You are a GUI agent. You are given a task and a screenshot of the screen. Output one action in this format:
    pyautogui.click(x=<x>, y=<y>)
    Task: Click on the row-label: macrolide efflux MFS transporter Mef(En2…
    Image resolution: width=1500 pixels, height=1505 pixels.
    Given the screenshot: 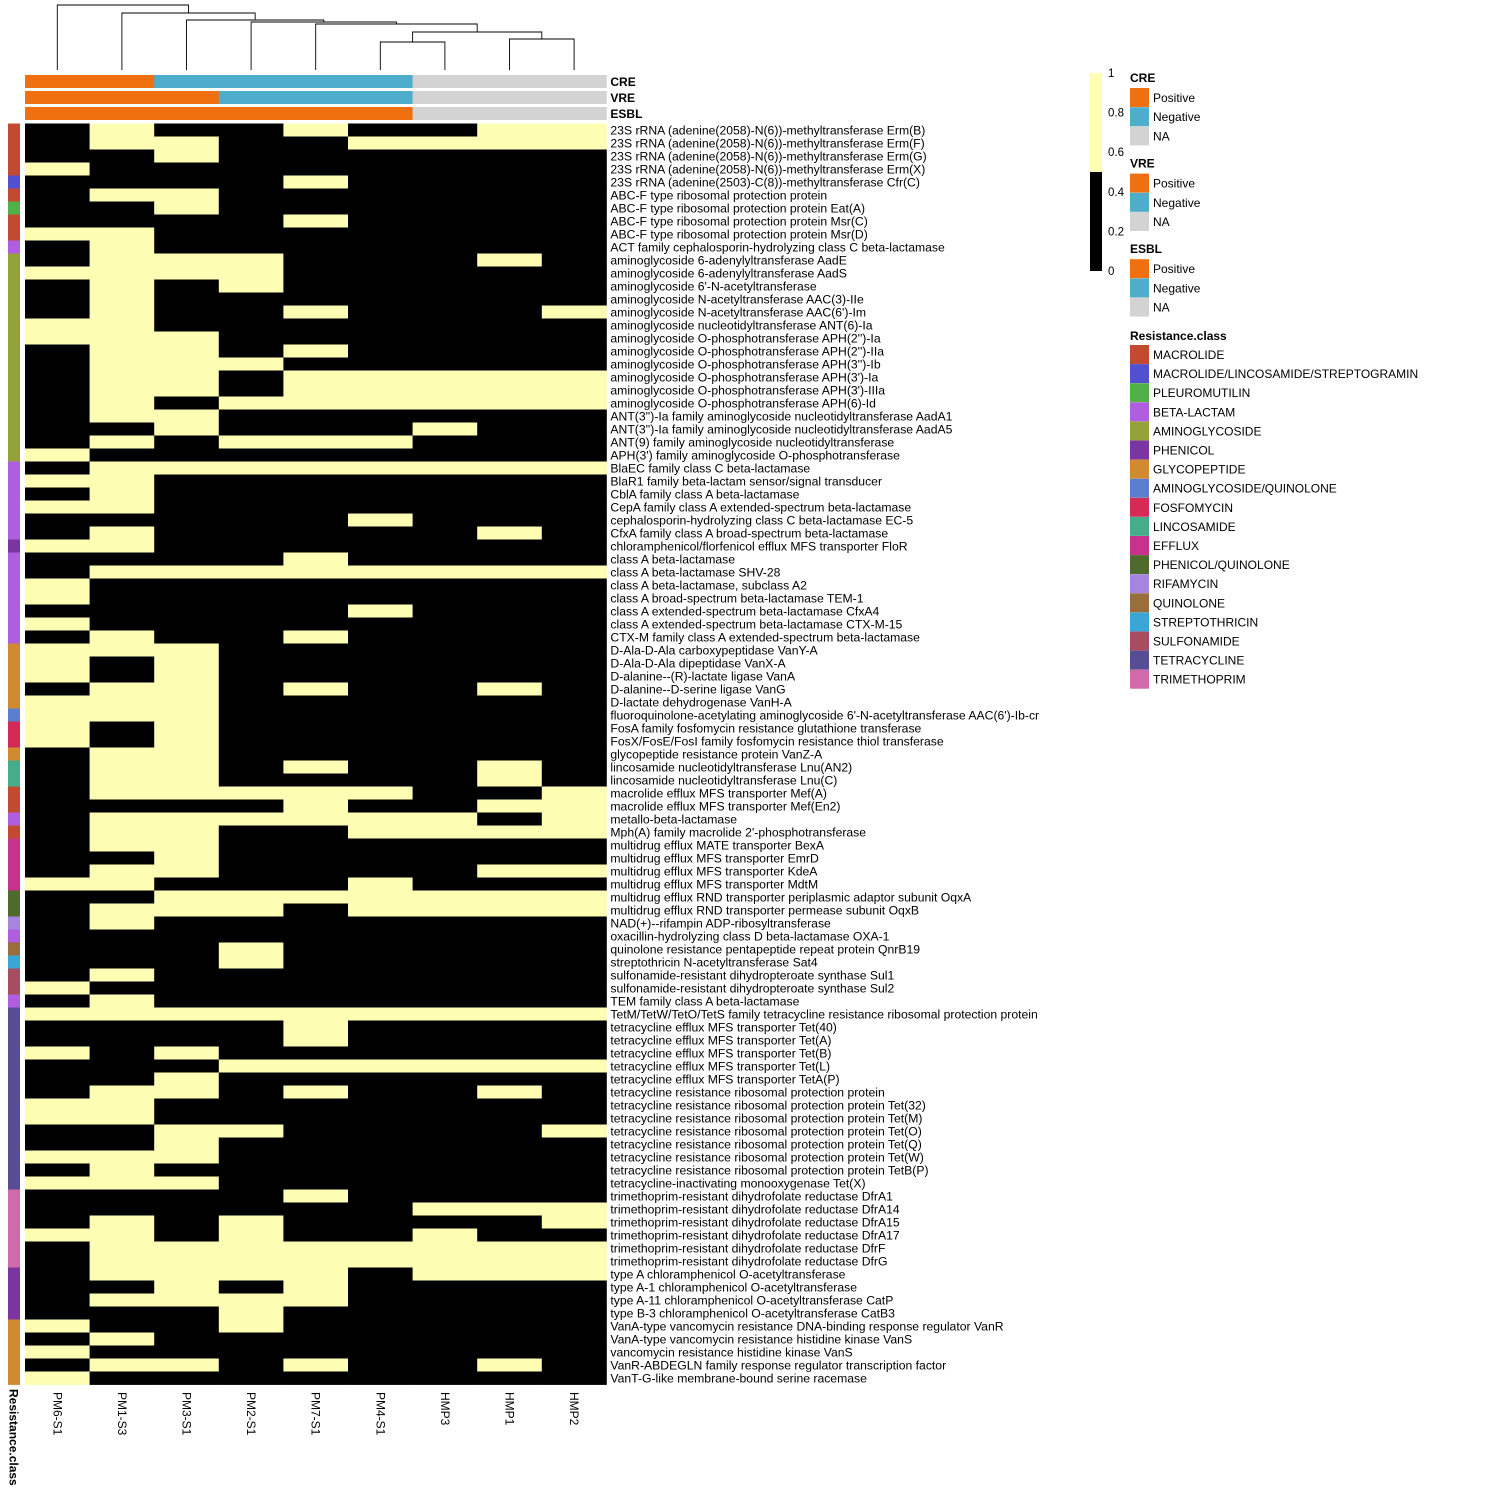 What is the action you would take?
    pyautogui.click(x=725, y=806)
    